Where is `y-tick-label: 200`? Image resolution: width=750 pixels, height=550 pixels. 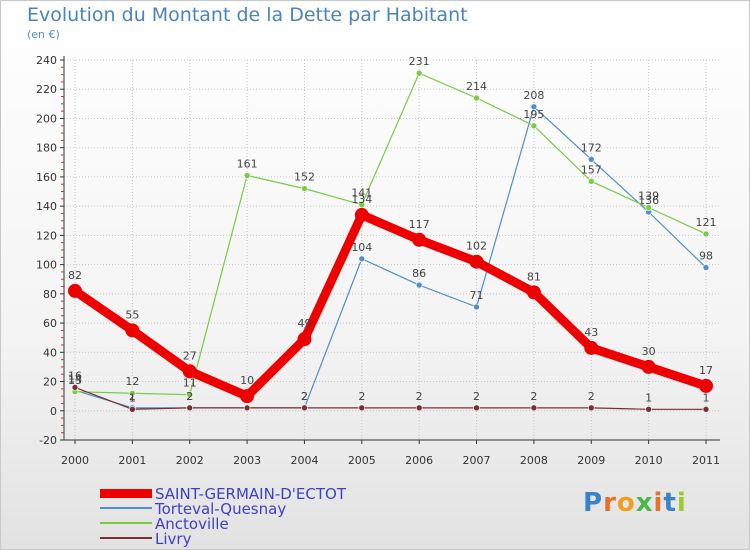 y-tick-label: 200 is located at coordinates (46, 118).